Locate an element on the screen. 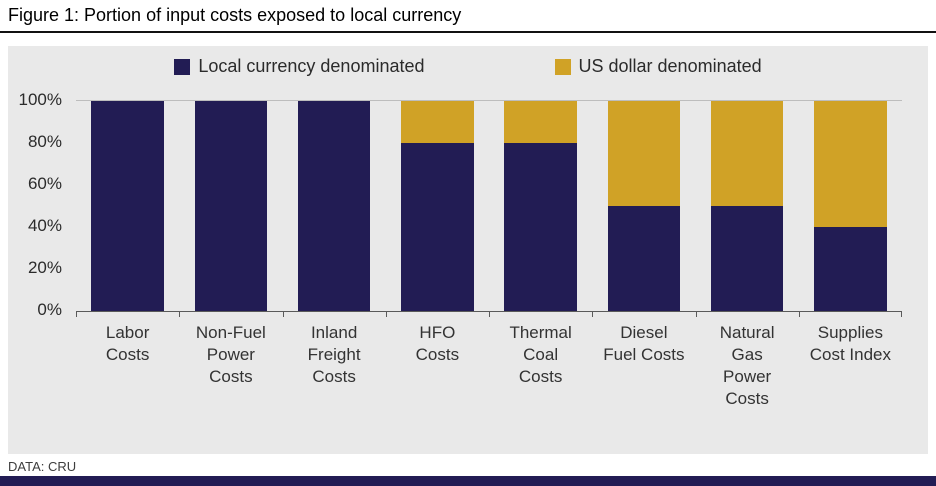  source-note: DATA: CRU is located at coordinates (42, 466).